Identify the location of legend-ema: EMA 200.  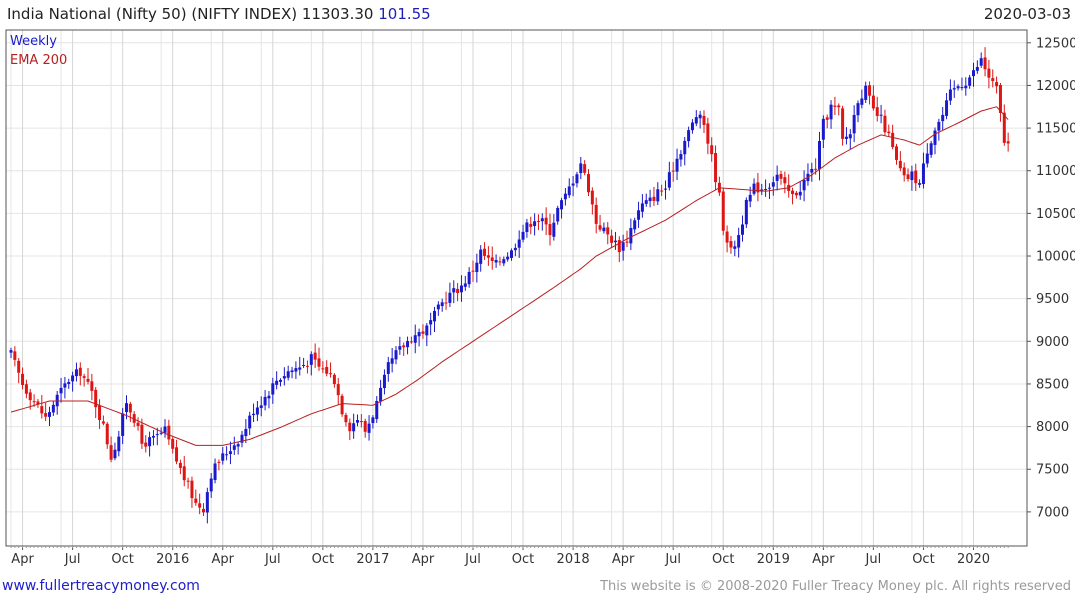
(38, 60).